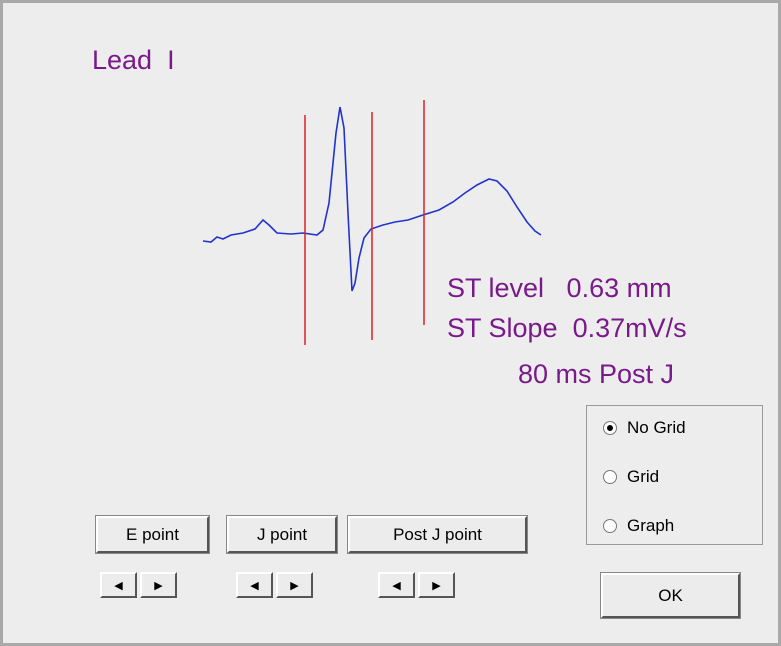  I want to click on st-level: ST level 0.63 mm, so click(559, 288).